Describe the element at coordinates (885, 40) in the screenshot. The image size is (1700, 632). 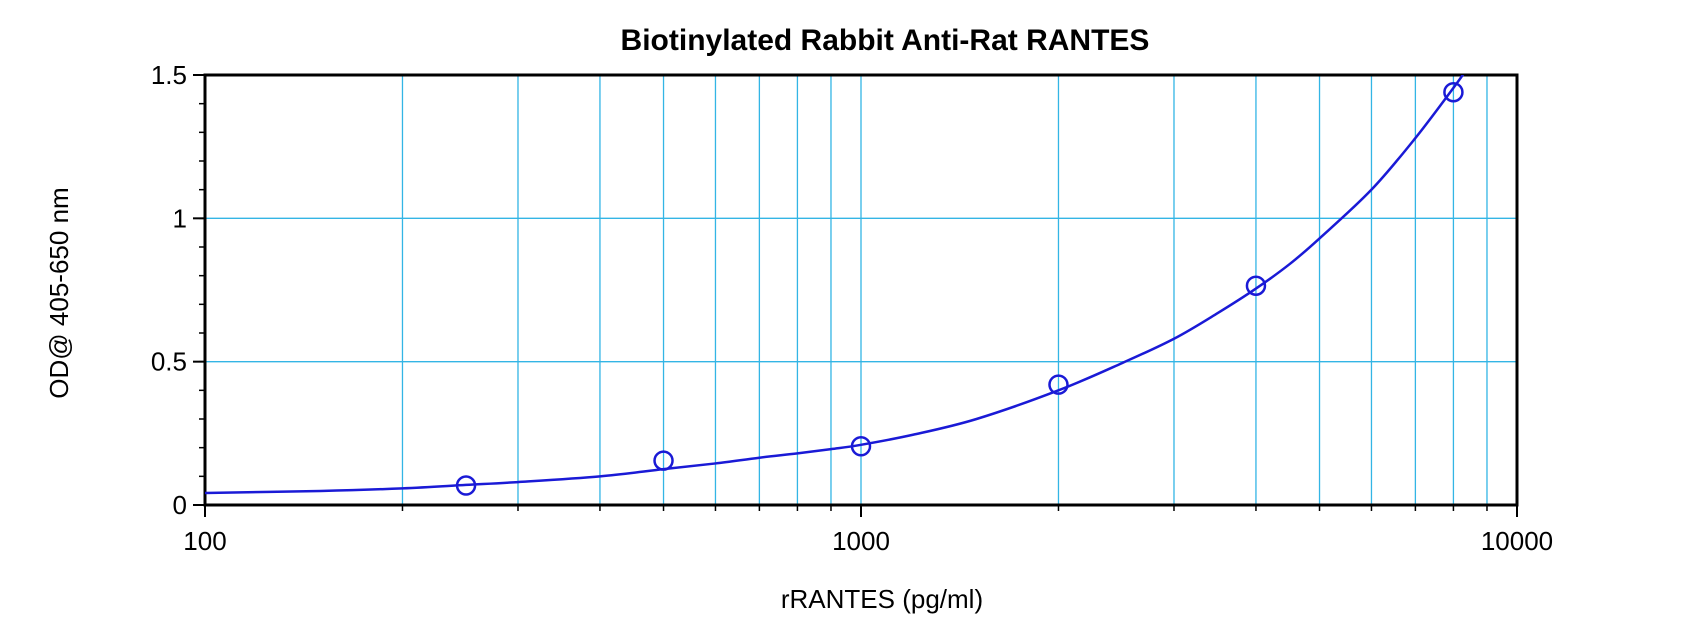
I see `chart-title: Biotinylated Rabbit Anti-Rat RANTES` at that location.